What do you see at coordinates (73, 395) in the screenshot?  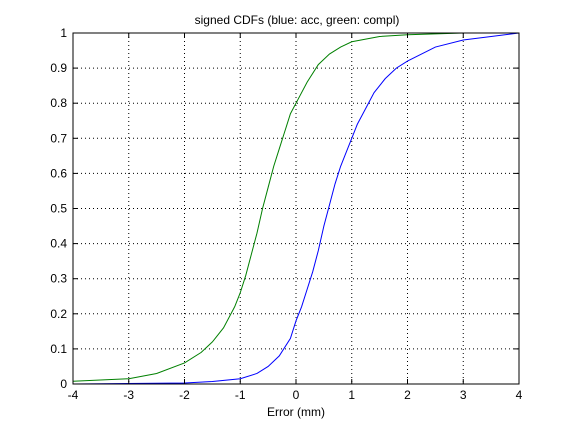 I see `x-tick-label: -4` at bounding box center [73, 395].